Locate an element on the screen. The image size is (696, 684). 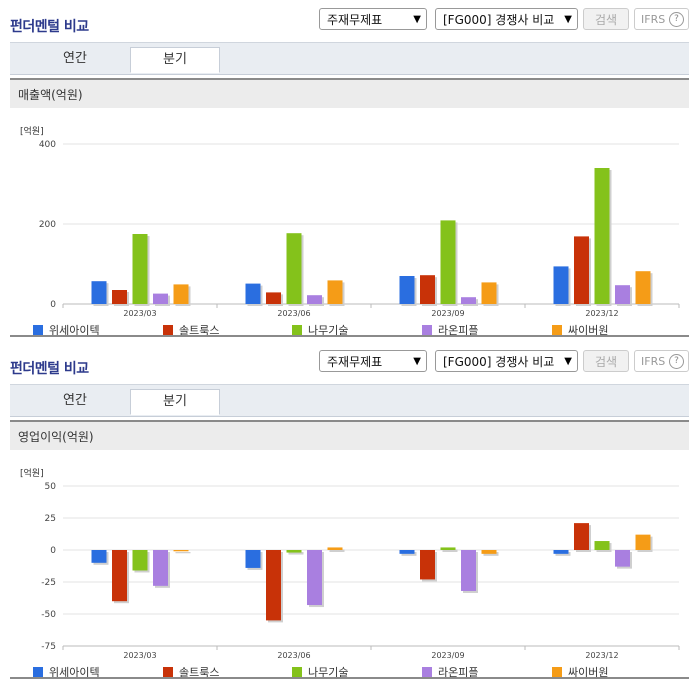
legend-label: 위세아이텍 is located at coordinates (74, 330).